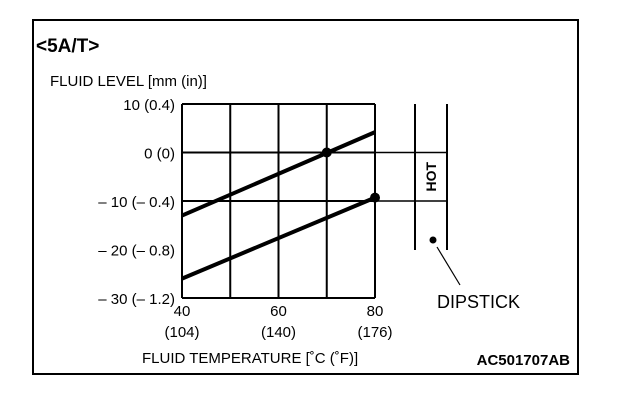  What do you see at coordinates (374, 332) in the screenshot?
I see `x-tick-sublabel: (176)` at bounding box center [374, 332].